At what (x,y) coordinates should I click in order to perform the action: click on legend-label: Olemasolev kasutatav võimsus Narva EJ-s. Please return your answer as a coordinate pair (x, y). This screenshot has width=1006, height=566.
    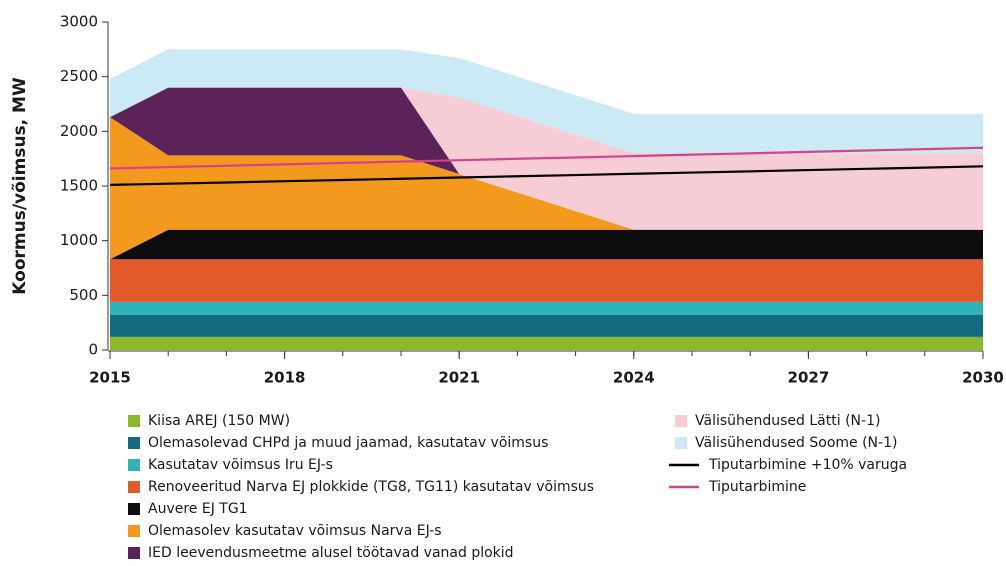
    Looking at the image, I should click on (295, 531).